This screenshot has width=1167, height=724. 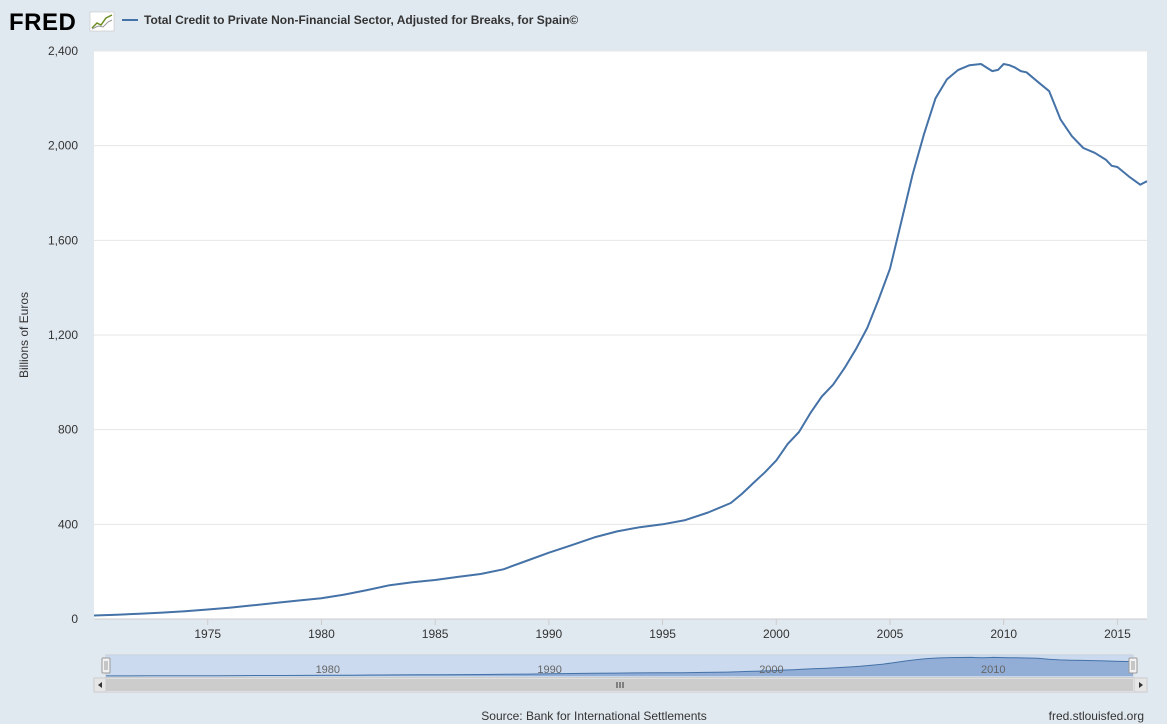 I want to click on scroll-left-icon, so click(x=100, y=685).